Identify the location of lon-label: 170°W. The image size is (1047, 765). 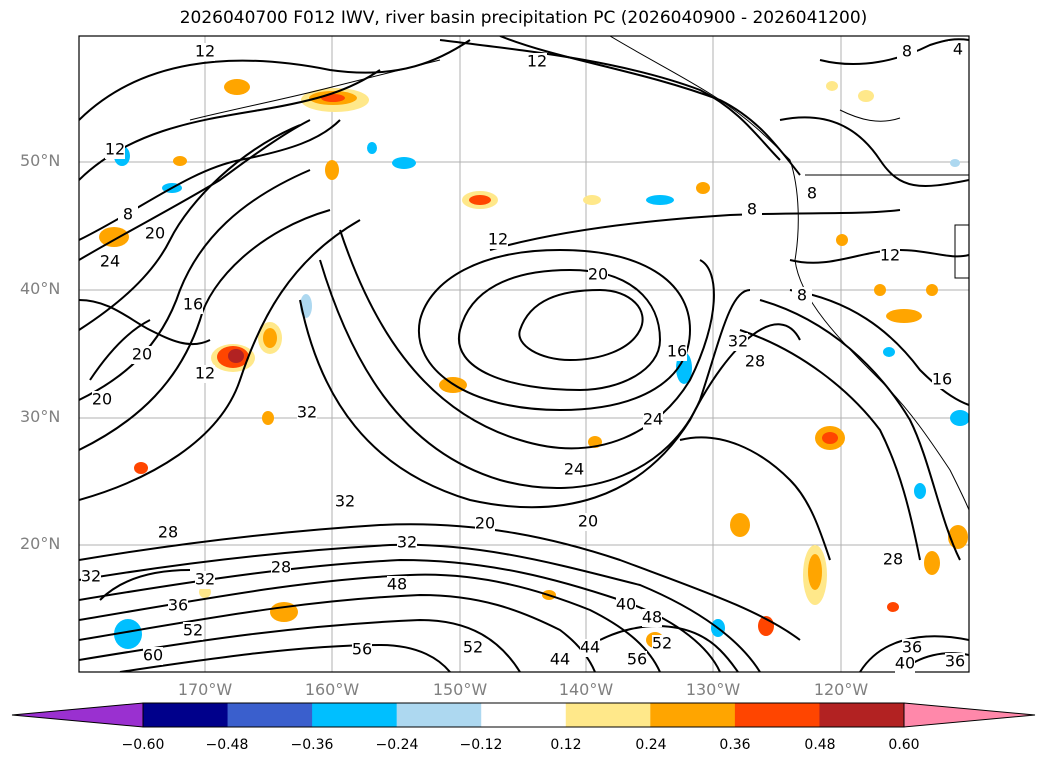
(205, 689).